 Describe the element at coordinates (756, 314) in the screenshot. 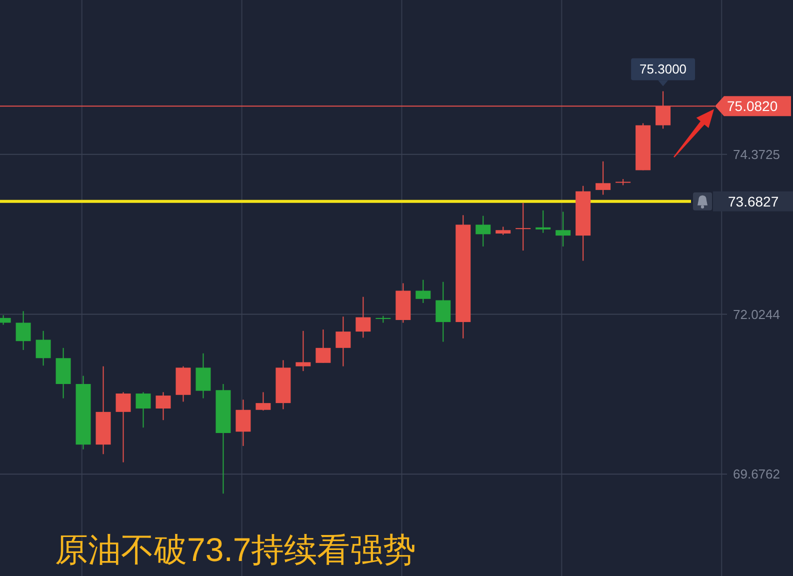

I see `y-tick-label: 72.0244` at that location.